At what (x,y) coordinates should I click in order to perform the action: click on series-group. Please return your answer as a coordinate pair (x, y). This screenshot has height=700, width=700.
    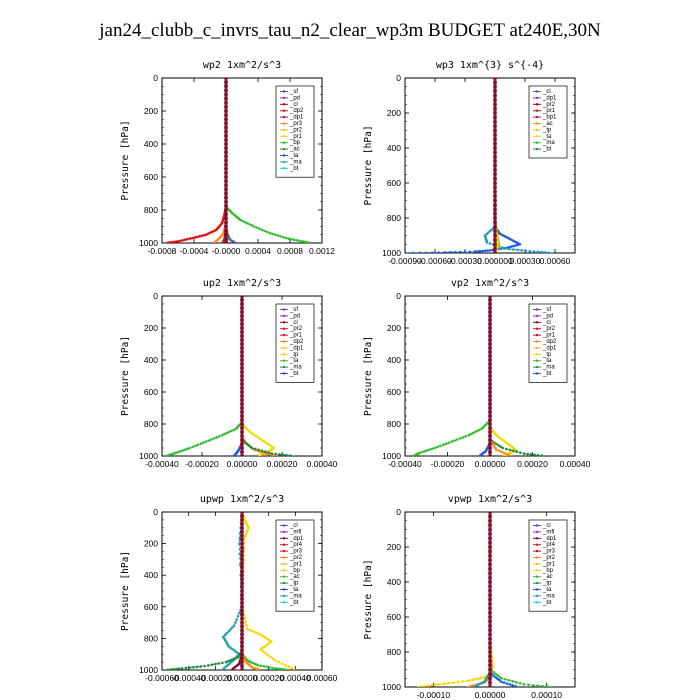
    Looking at the image, I should click on (480, 165).